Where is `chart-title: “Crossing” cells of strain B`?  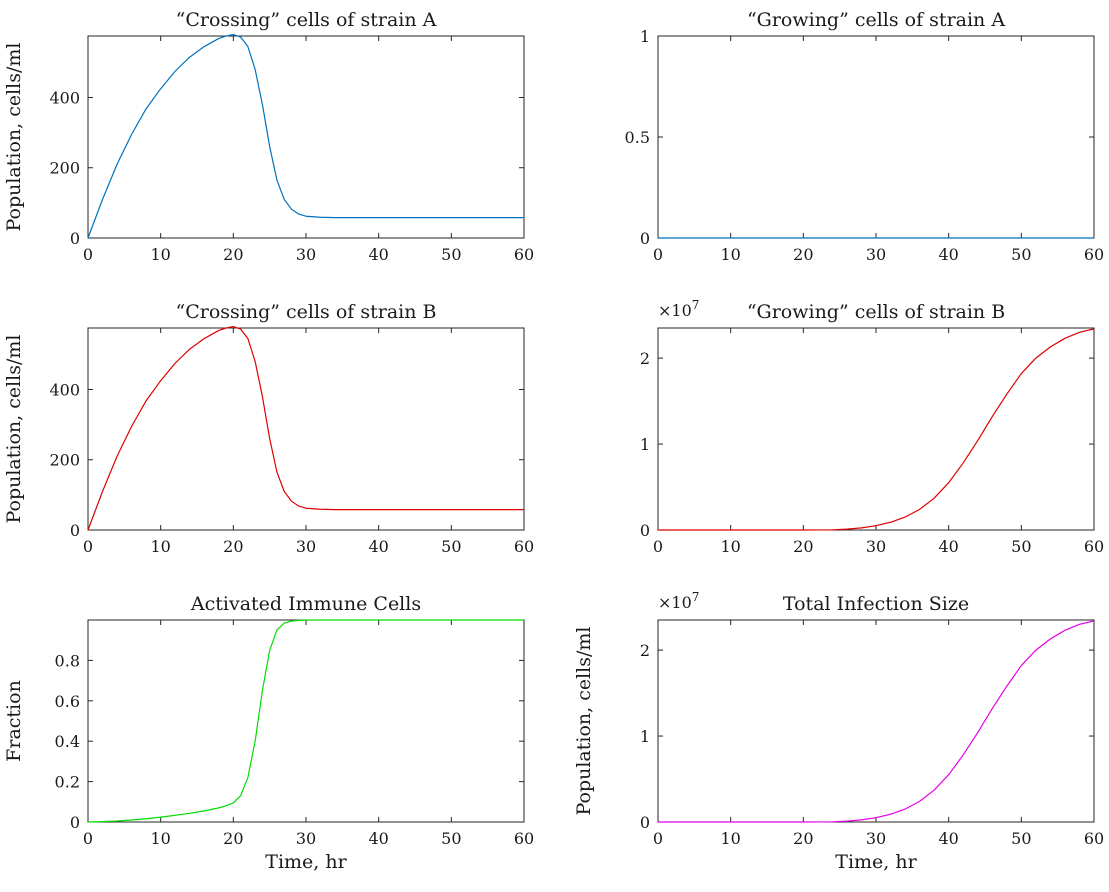 chart-title: “Crossing” cells of strain B is located at coordinates (306, 312).